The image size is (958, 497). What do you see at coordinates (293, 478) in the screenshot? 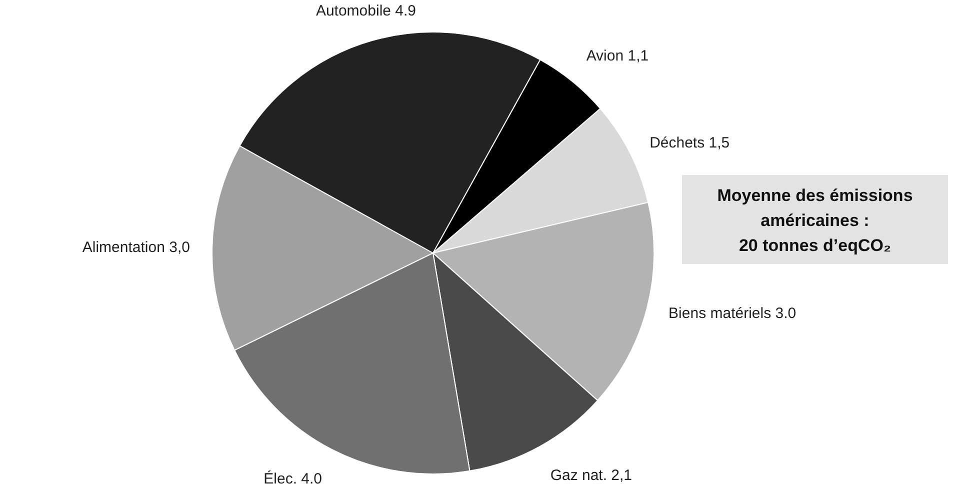
I see `slice-label: Élec. 4.0` at bounding box center [293, 478].